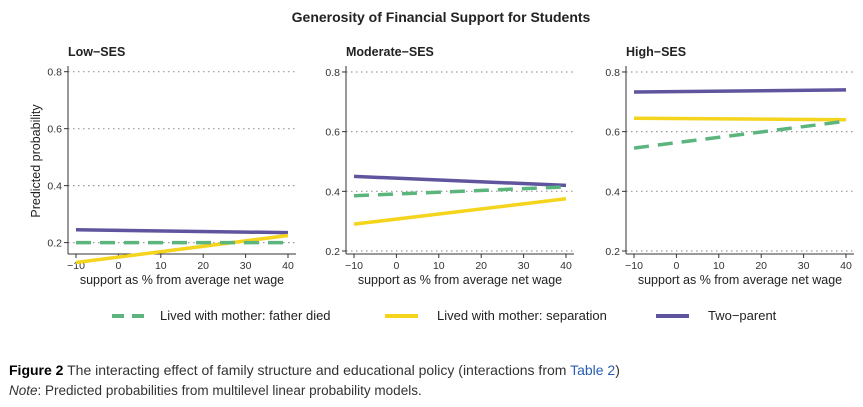 The image size is (863, 407). I want to click on legend-label: Two−parent, so click(742, 315).